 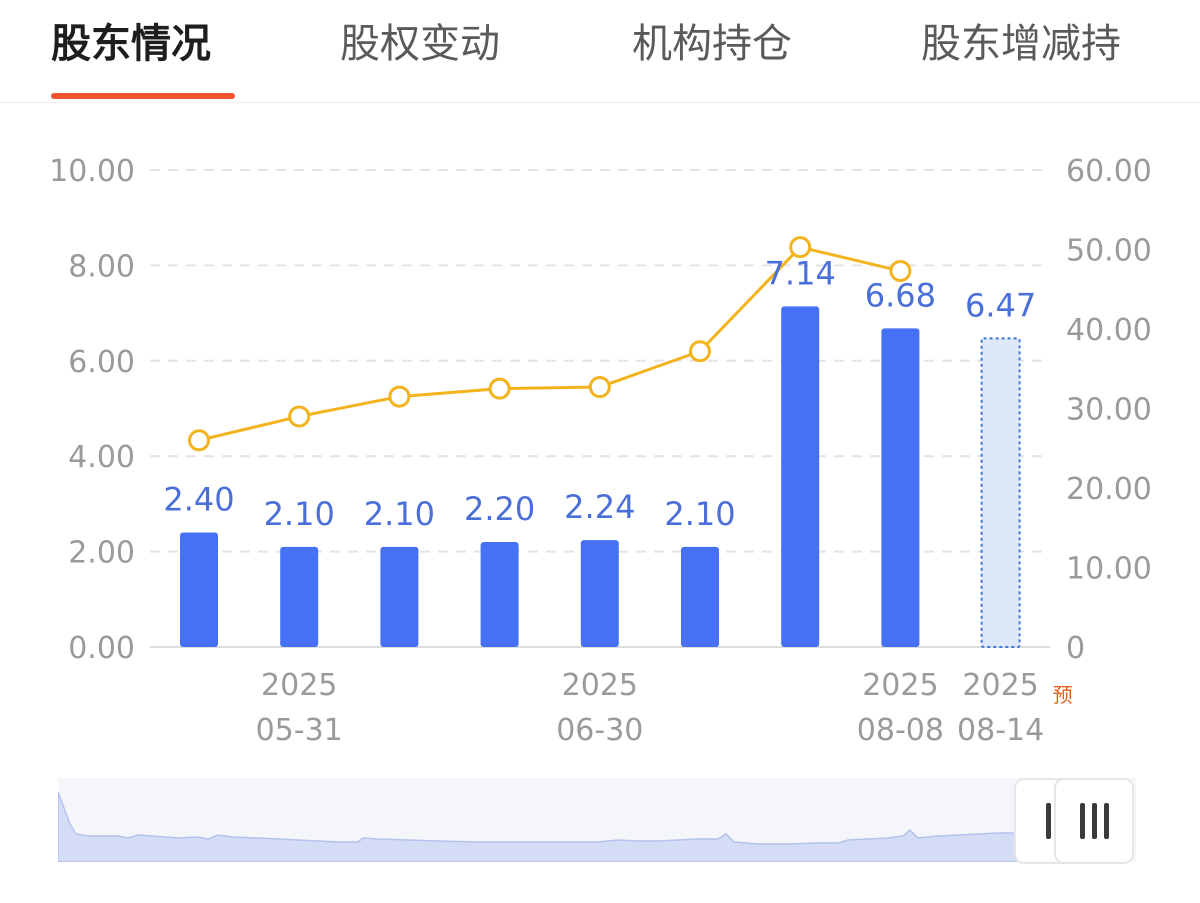 I want to click on tab-shareholder-overview: 股东情况, so click(x=131, y=44).